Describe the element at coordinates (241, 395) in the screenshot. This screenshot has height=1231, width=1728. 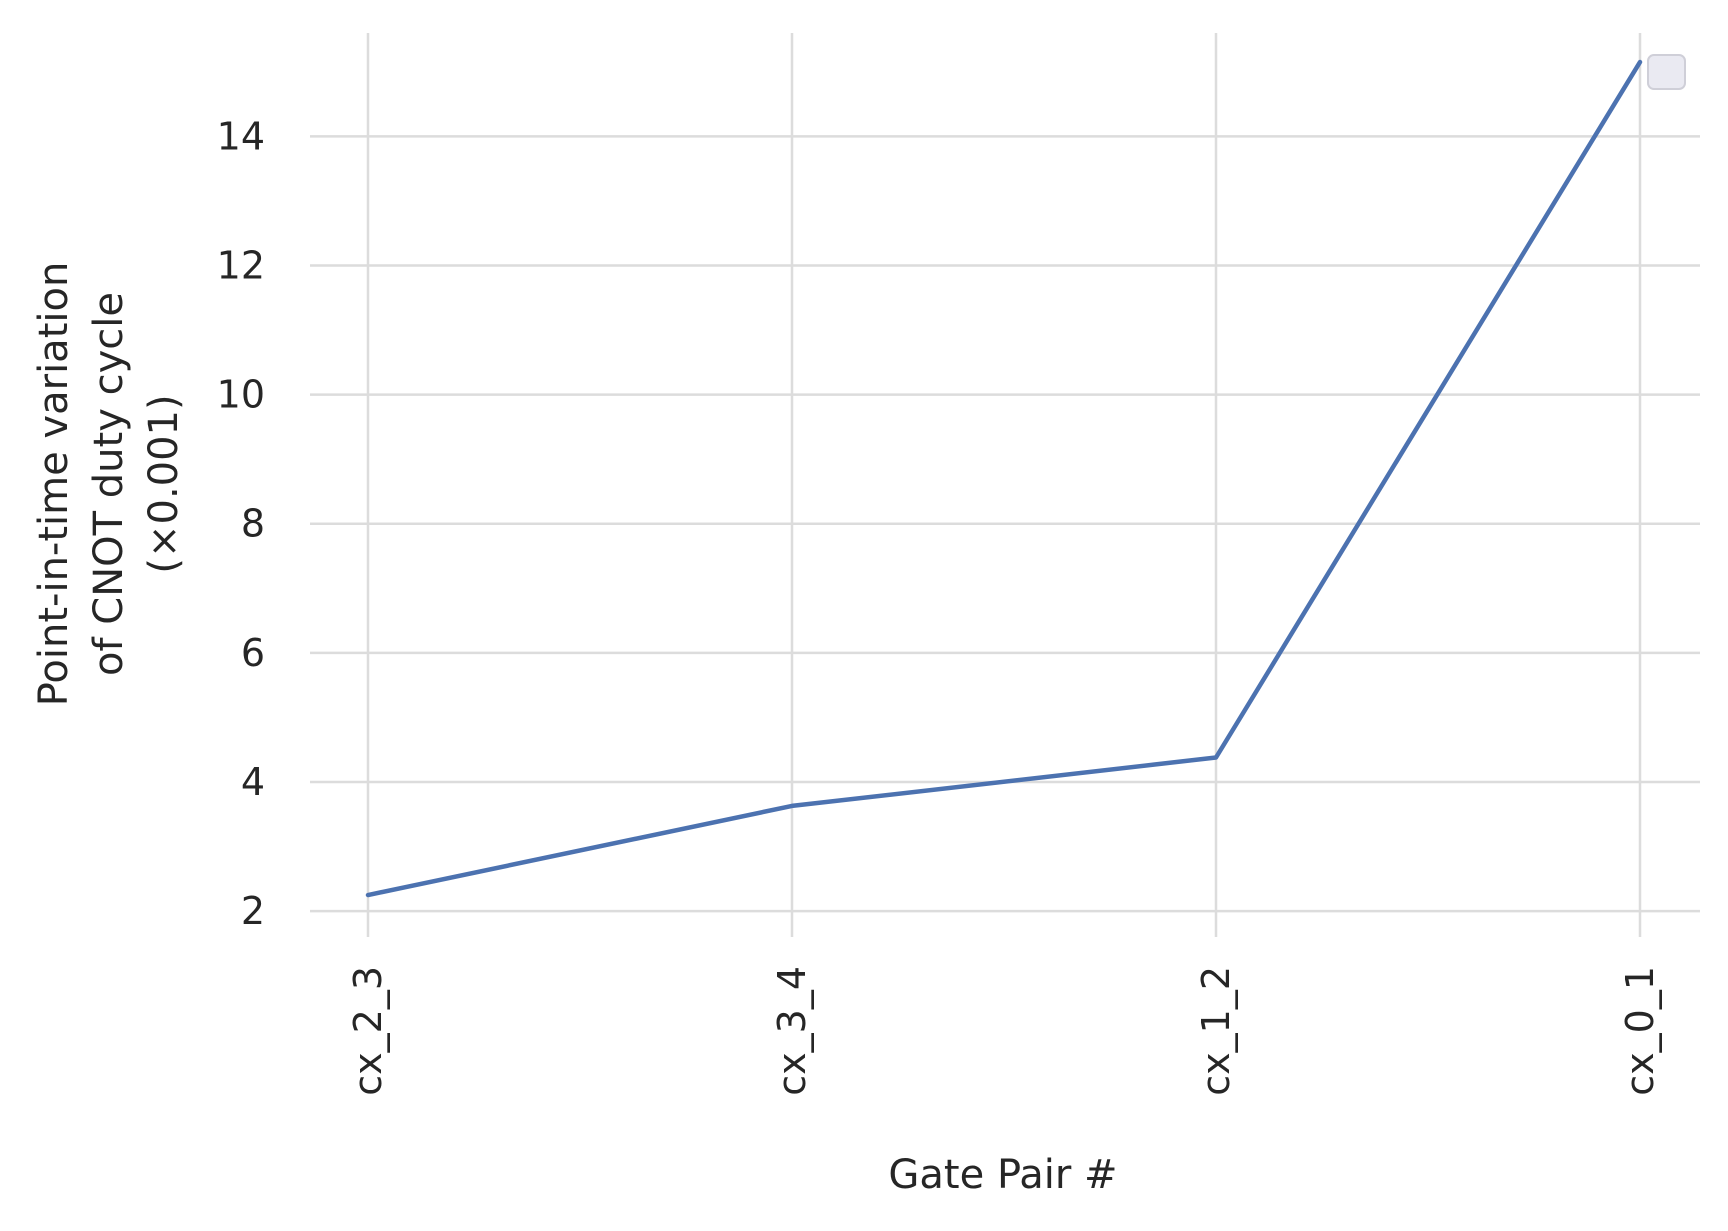
I see `y-tick-label: 10` at that location.